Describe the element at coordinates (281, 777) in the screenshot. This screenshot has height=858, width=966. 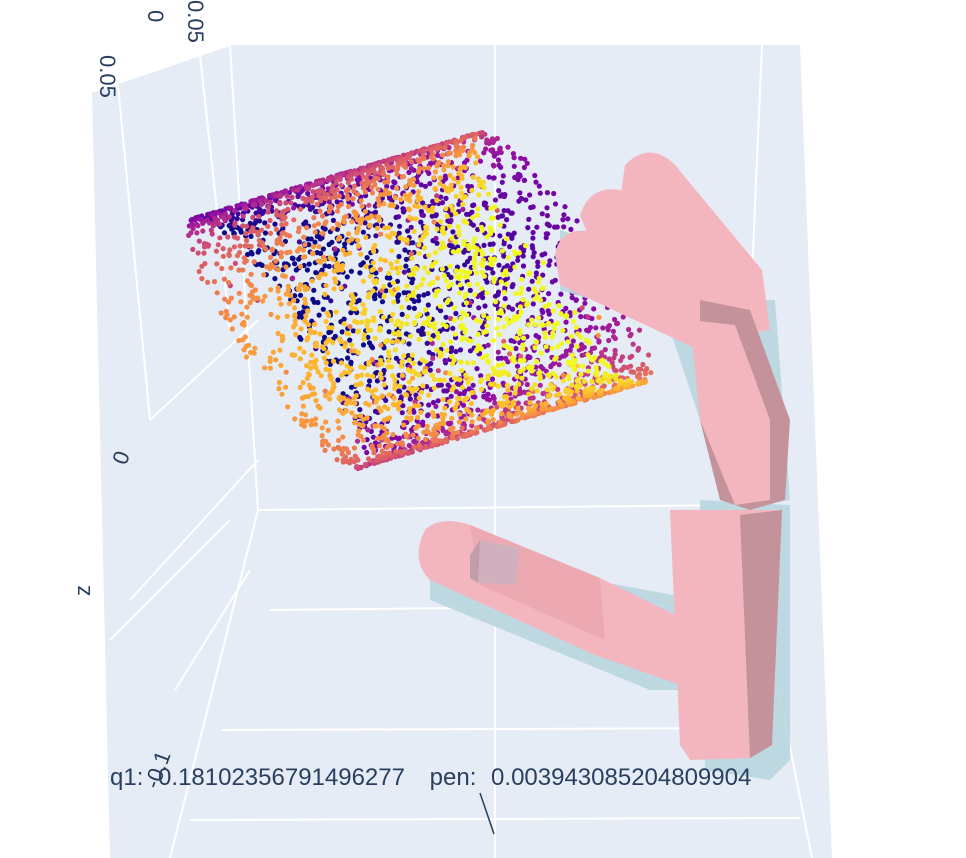
I see `q1-value: 0.18102356791496277` at that location.